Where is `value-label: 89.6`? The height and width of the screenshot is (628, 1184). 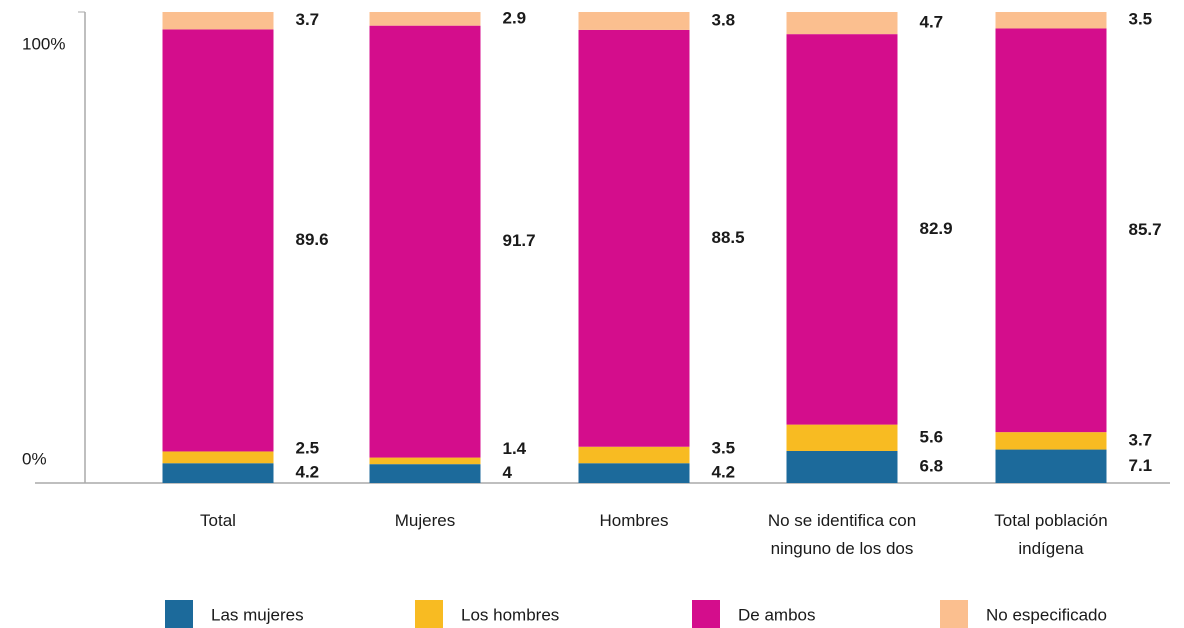
value-label: 89.6 is located at coordinates (312, 239).